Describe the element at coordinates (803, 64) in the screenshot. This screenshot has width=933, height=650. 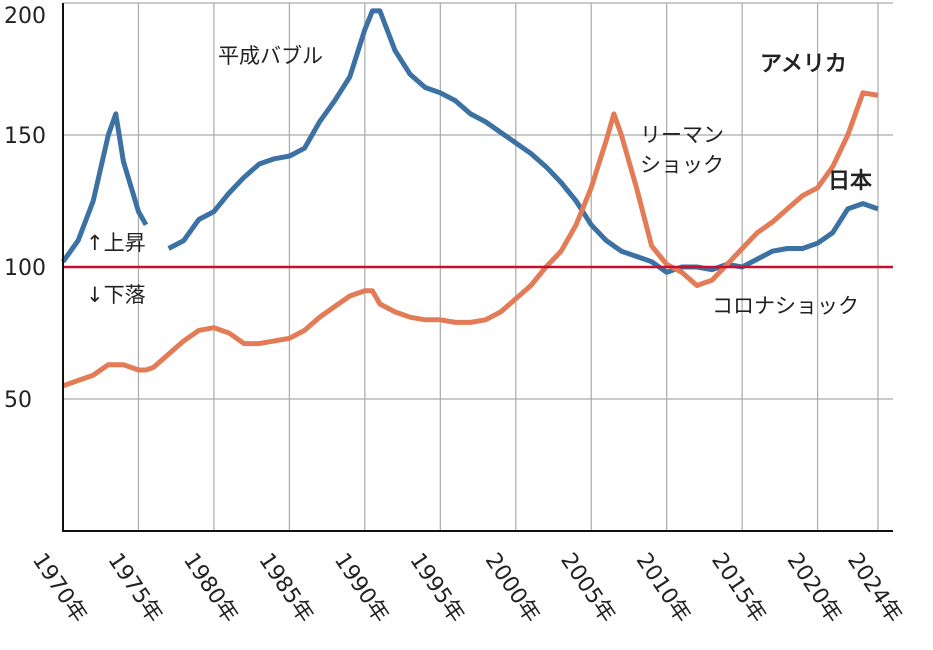
I see `legend-label: アメリカ` at that location.